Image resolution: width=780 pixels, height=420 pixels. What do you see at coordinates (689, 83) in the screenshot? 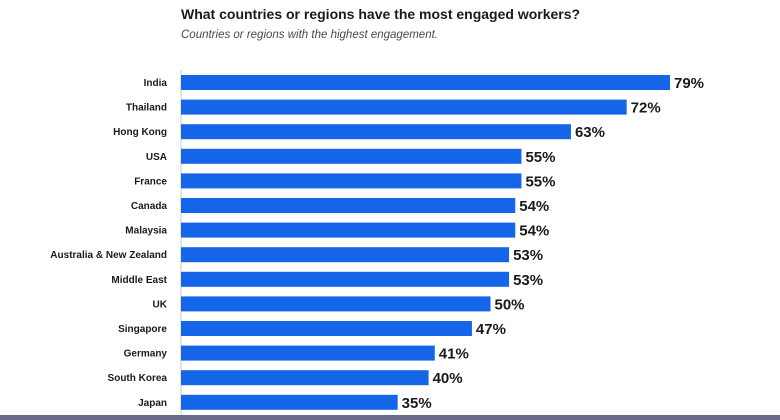
I see `value-label: 79%` at bounding box center [689, 83].